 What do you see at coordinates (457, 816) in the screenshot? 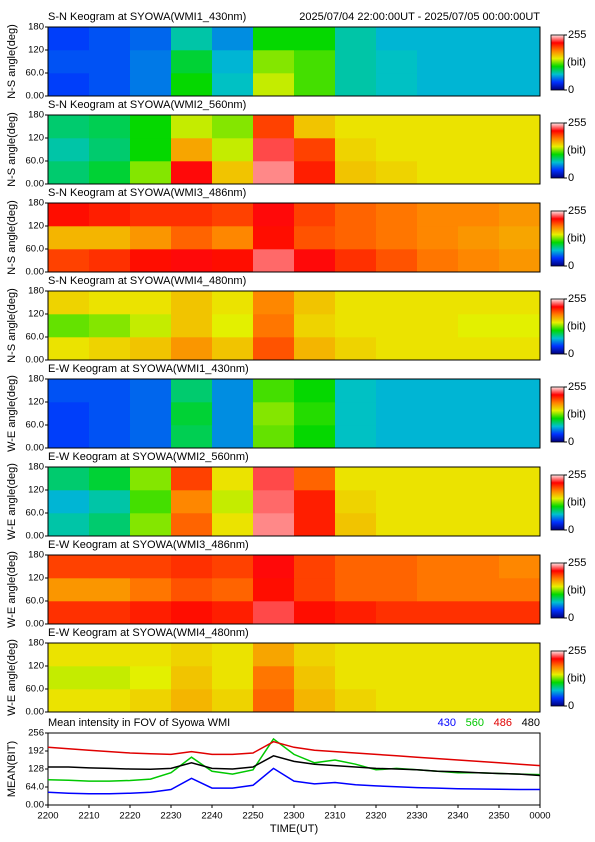
I see `x-tick-label: 2340` at bounding box center [457, 816].